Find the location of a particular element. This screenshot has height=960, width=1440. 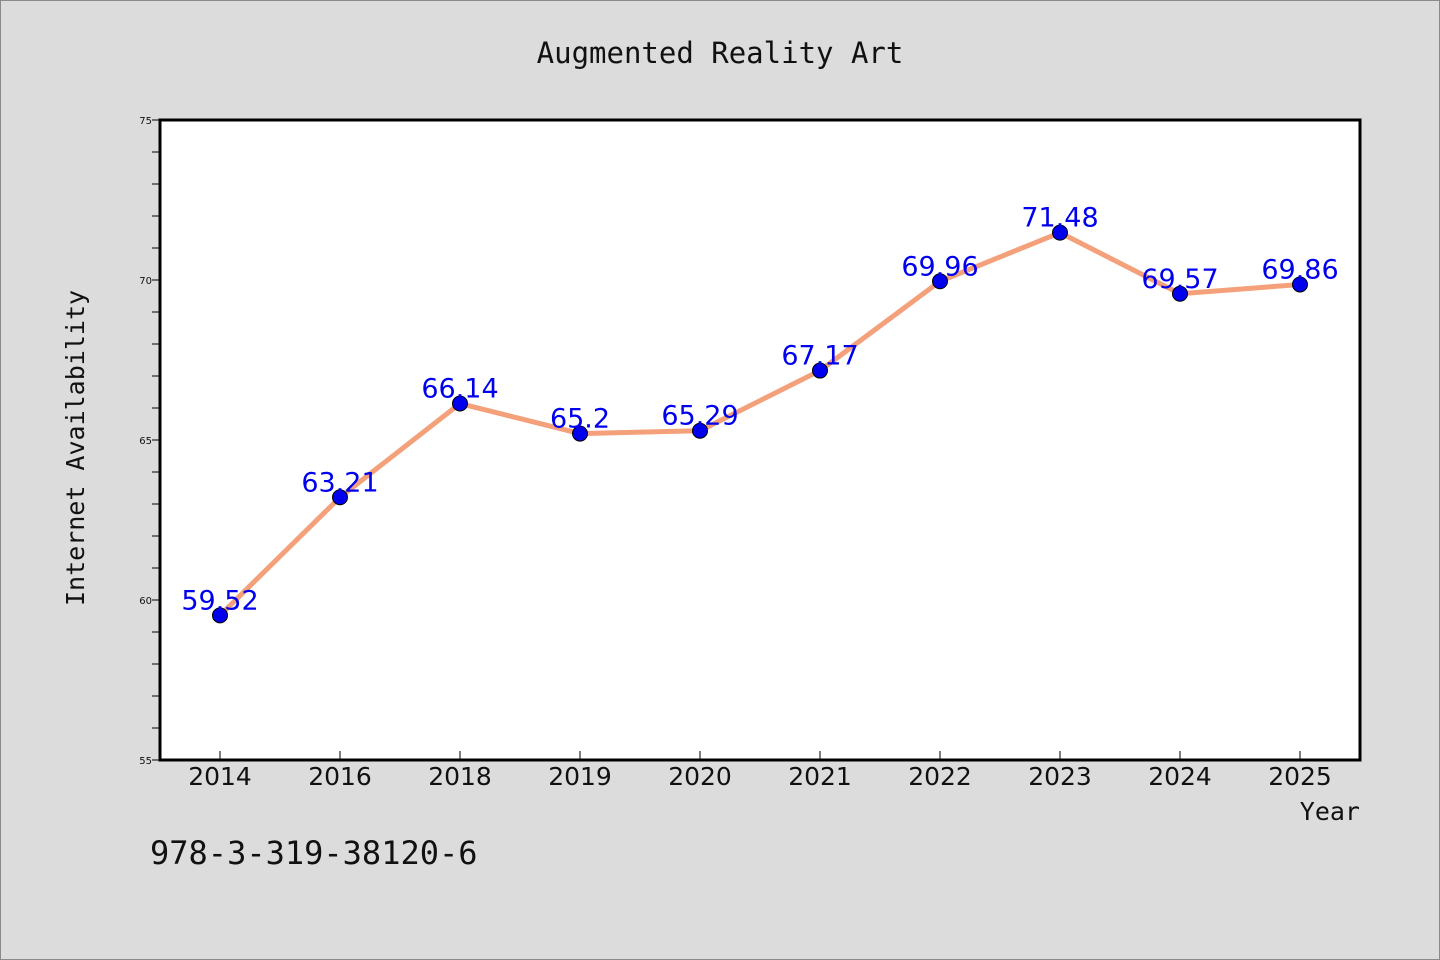

data-label: 71.48 is located at coordinates (1059, 218).